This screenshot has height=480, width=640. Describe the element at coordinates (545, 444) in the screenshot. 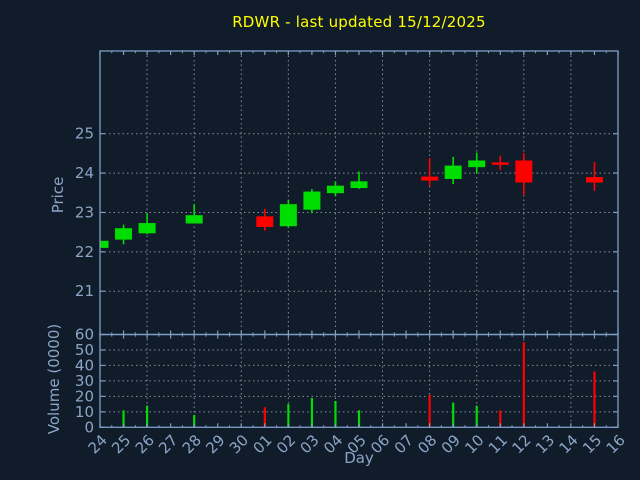

I see `svg-text: 13` at that location.